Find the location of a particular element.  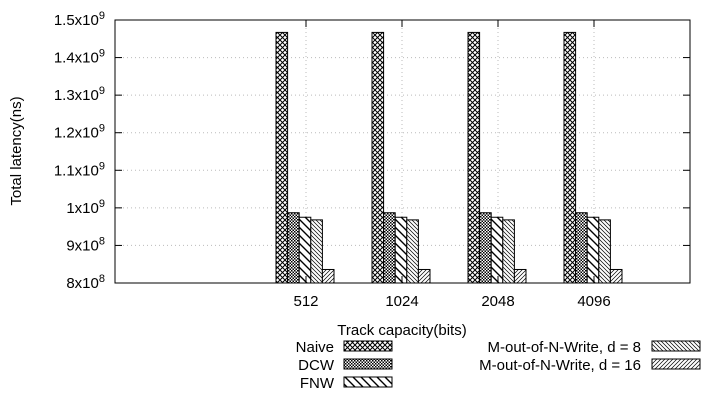

x-tick-label: 1024 is located at coordinates (401, 301).